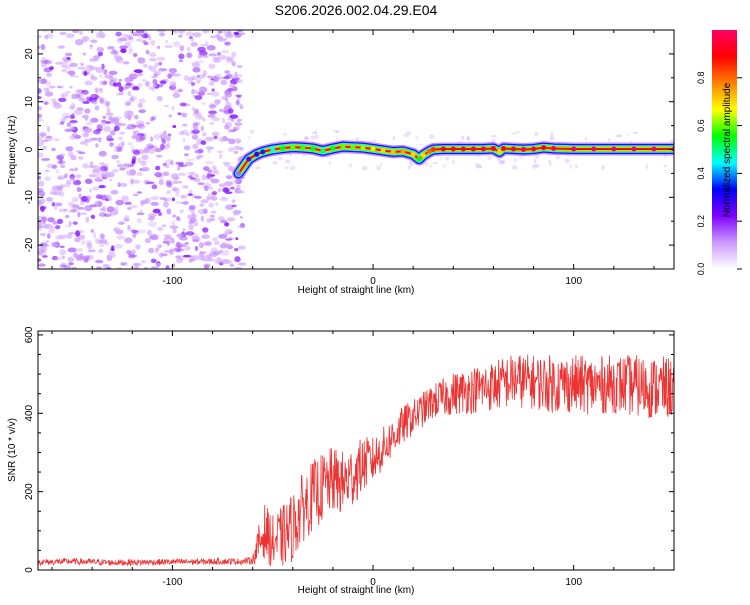  I want to click on y-tick-label: 20, so click(29, 54).